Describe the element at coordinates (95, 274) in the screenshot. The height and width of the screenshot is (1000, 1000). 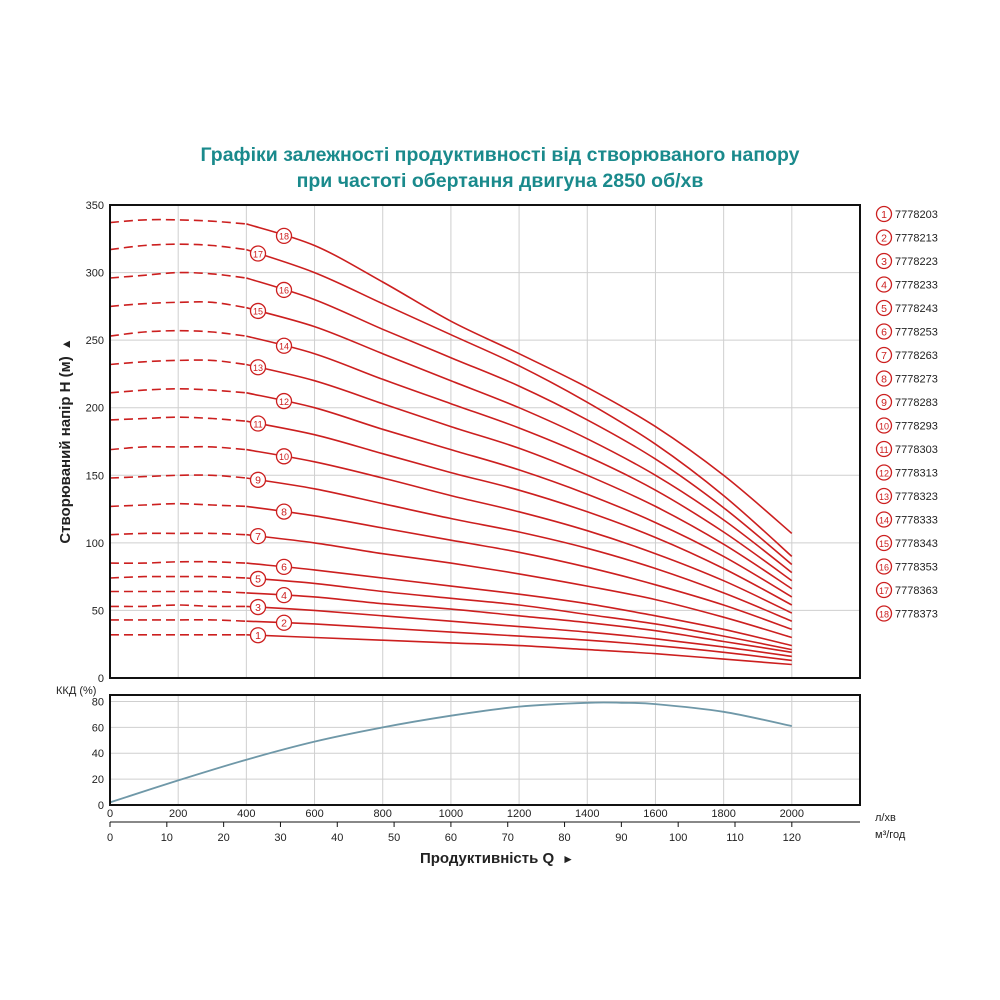
I see `head-y-tick-label: 300` at that location.